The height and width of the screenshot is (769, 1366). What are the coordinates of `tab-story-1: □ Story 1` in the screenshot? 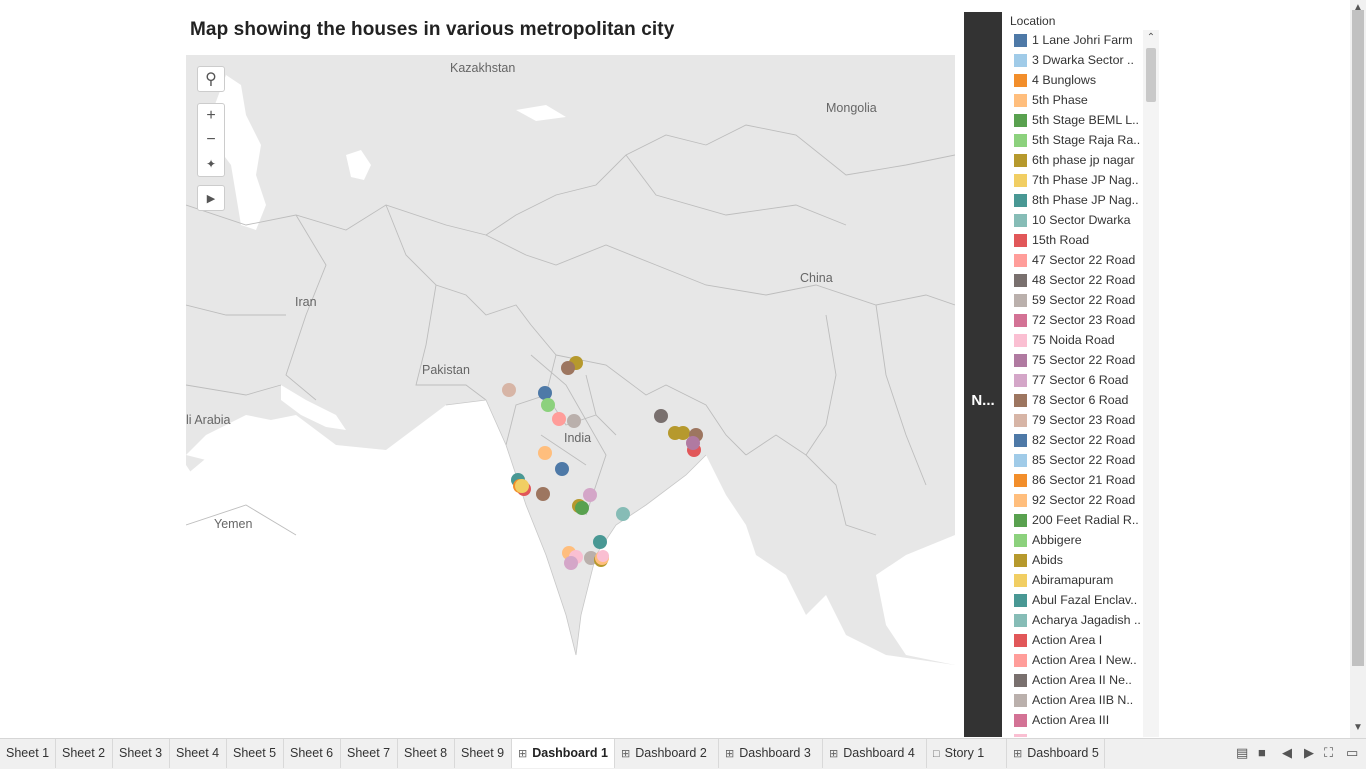 It's located at (967, 753).